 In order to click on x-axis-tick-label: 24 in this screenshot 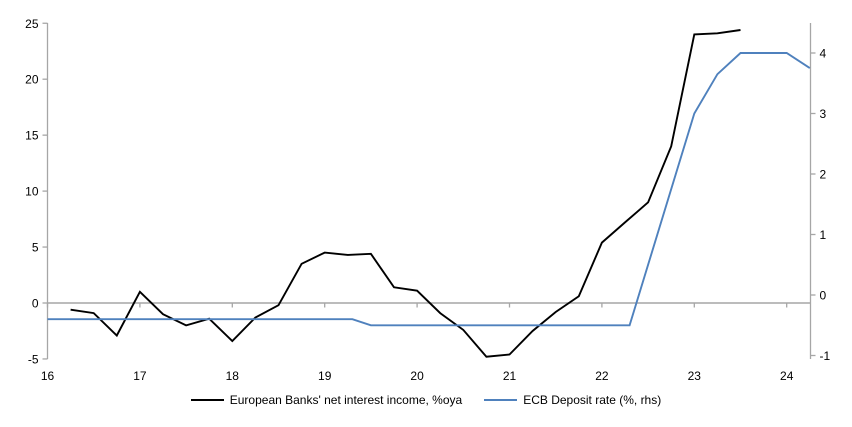, I will do `click(787, 376)`.